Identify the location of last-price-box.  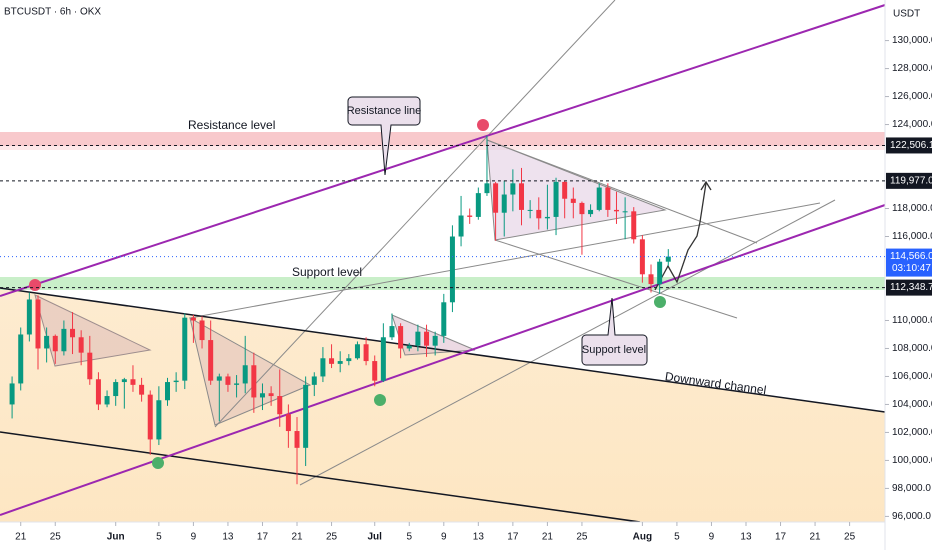
(909, 262).